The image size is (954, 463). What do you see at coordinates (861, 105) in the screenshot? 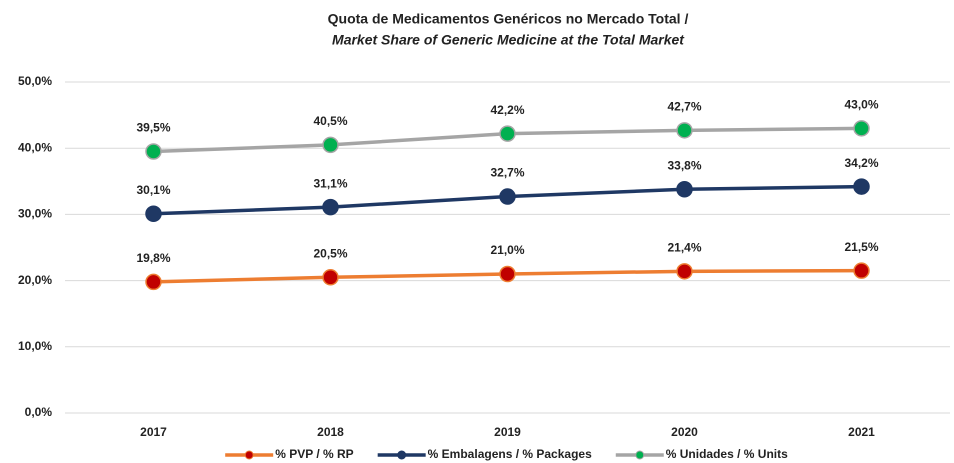
I see `data-label: 43,0%` at bounding box center [861, 105].